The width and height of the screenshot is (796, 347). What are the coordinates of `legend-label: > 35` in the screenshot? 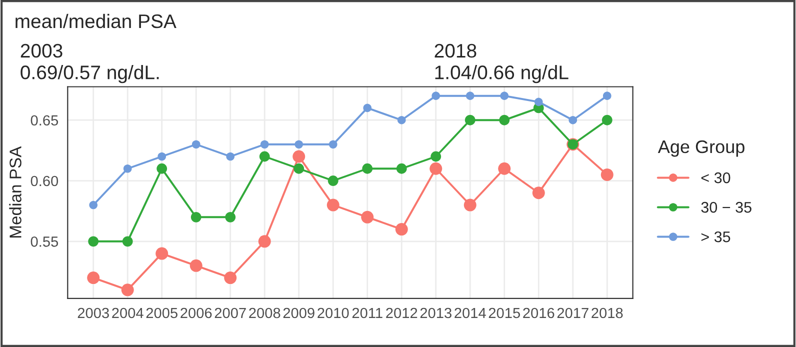 It's located at (715, 236).